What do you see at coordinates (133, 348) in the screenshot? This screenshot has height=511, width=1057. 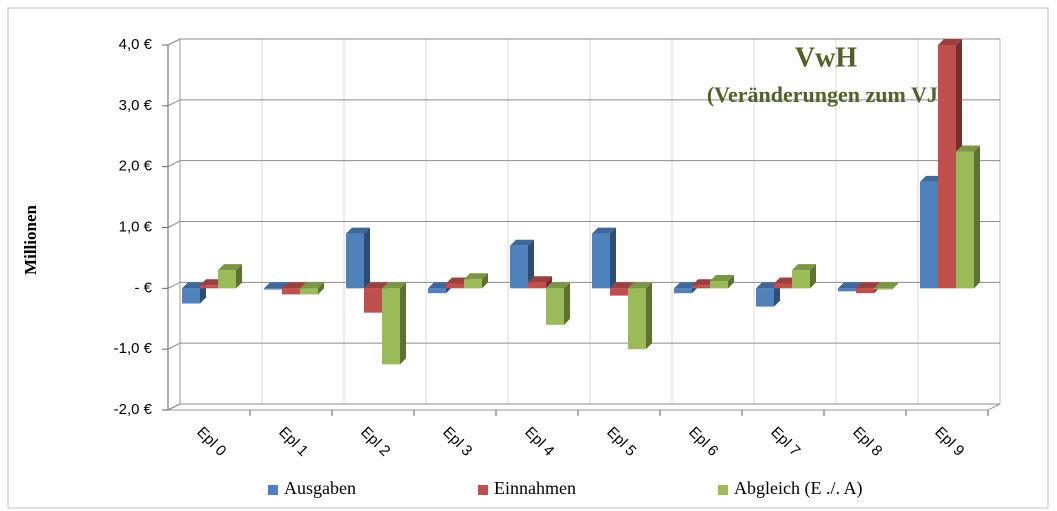 I see `y-tick-label: -1,0 €` at bounding box center [133, 348].